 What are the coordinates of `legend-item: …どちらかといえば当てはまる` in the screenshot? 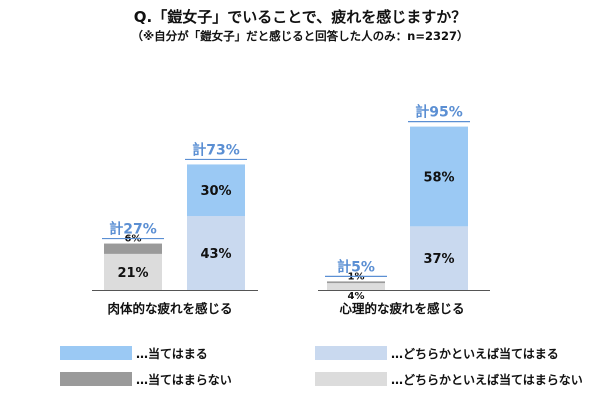 It's located at (437, 353).